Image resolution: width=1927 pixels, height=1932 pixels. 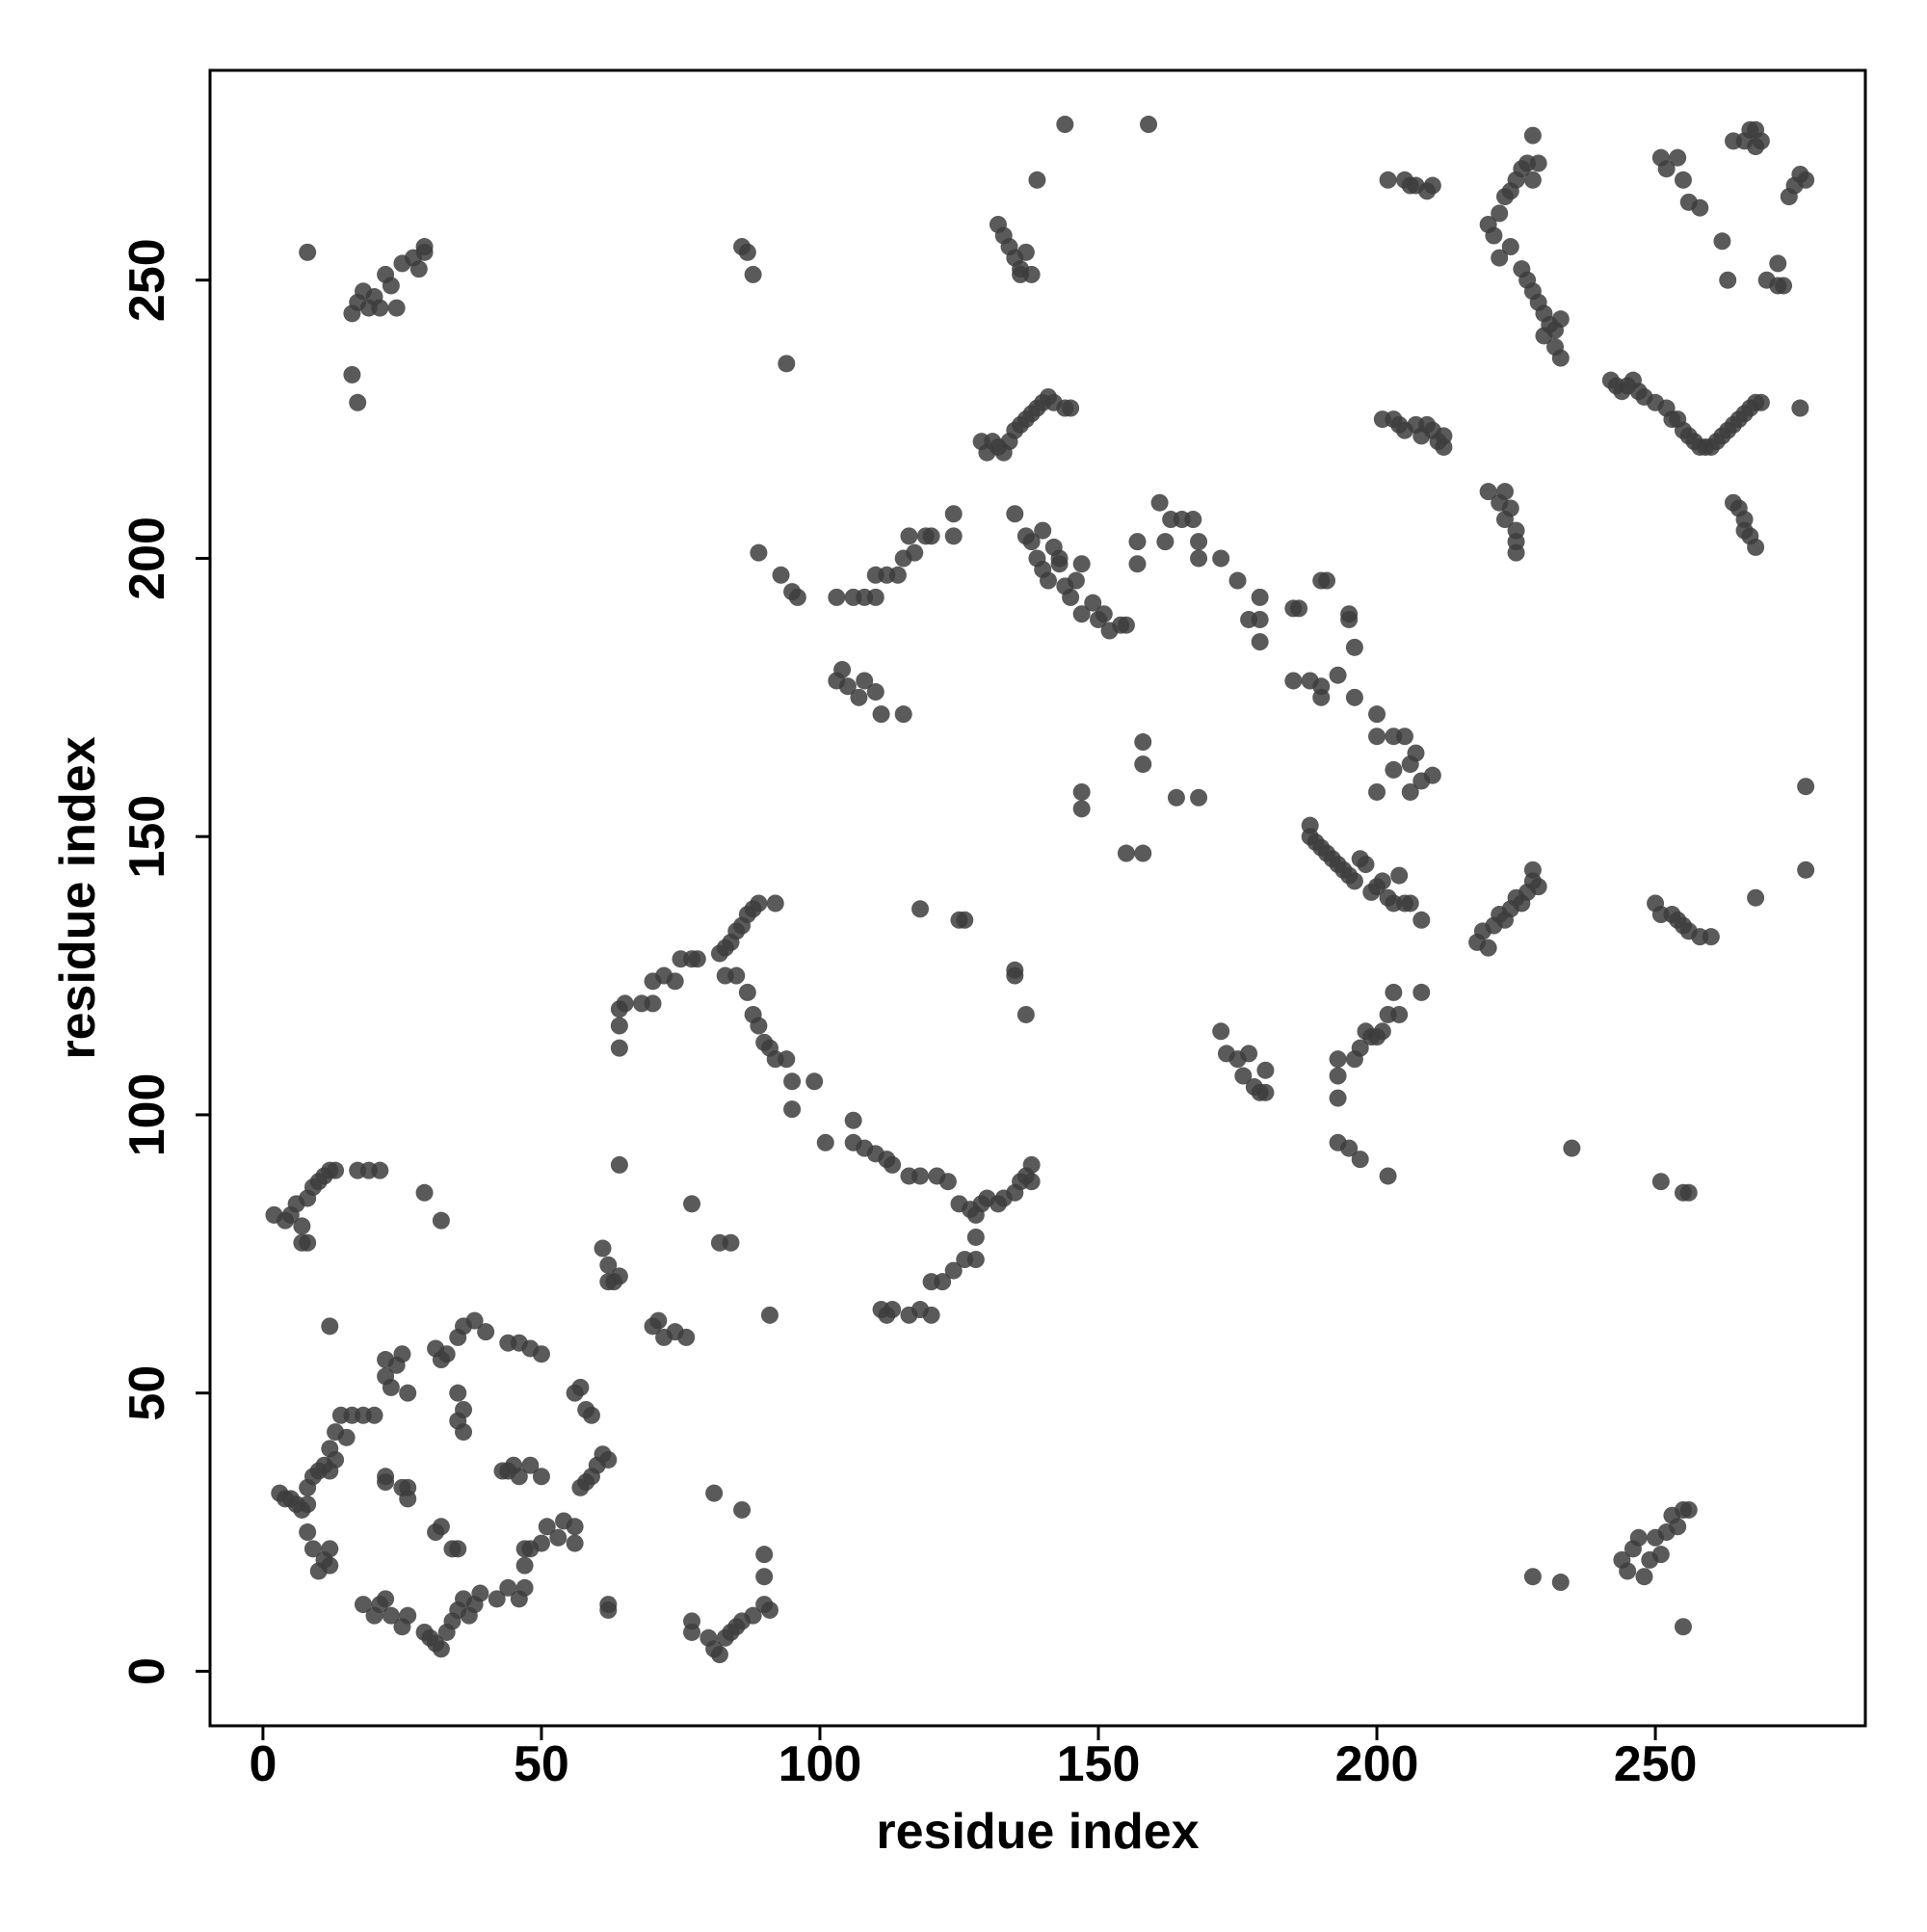 What do you see at coordinates (1099, 1764) in the screenshot?
I see `x-tick-label: 150` at bounding box center [1099, 1764].